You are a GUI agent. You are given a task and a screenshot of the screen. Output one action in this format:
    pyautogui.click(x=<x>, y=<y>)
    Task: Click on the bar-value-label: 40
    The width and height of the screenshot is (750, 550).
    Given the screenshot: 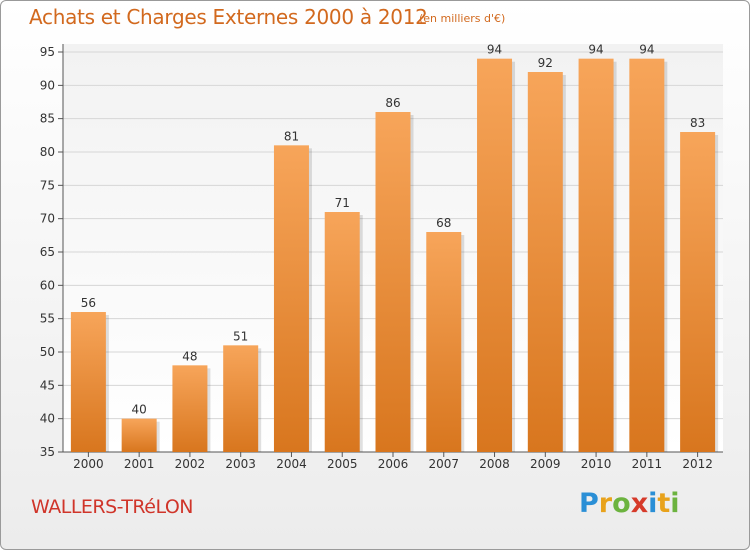 What is the action you would take?
    pyautogui.click(x=139, y=410)
    